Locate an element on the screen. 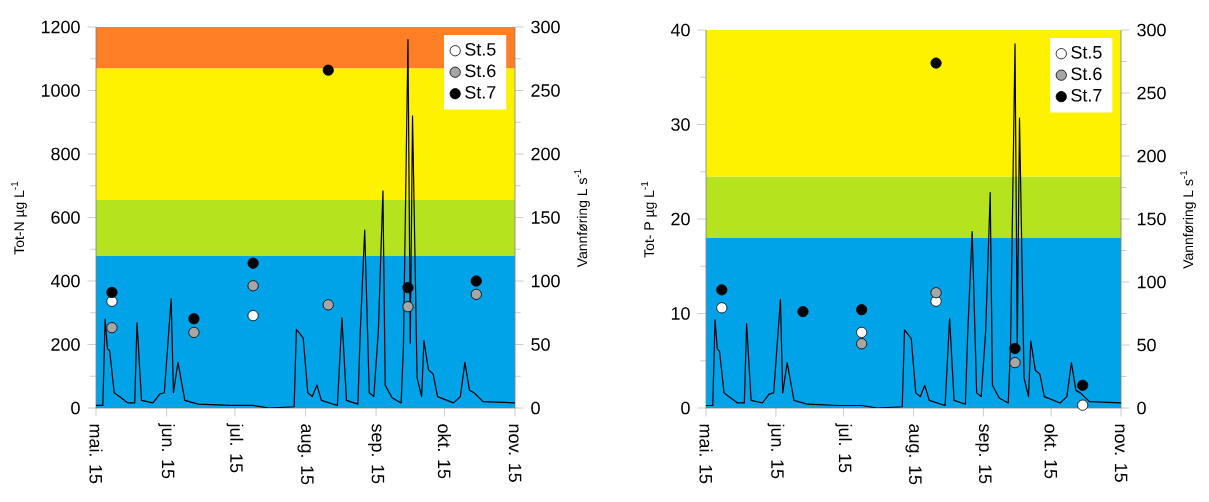 The image size is (1209, 502). y-tick-label: 30 is located at coordinates (680, 124).